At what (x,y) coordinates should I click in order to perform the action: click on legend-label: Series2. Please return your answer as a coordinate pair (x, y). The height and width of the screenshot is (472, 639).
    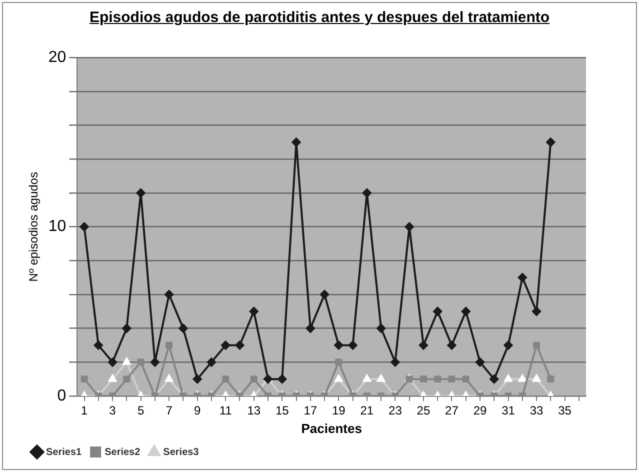
    Looking at the image, I should click on (122, 452).